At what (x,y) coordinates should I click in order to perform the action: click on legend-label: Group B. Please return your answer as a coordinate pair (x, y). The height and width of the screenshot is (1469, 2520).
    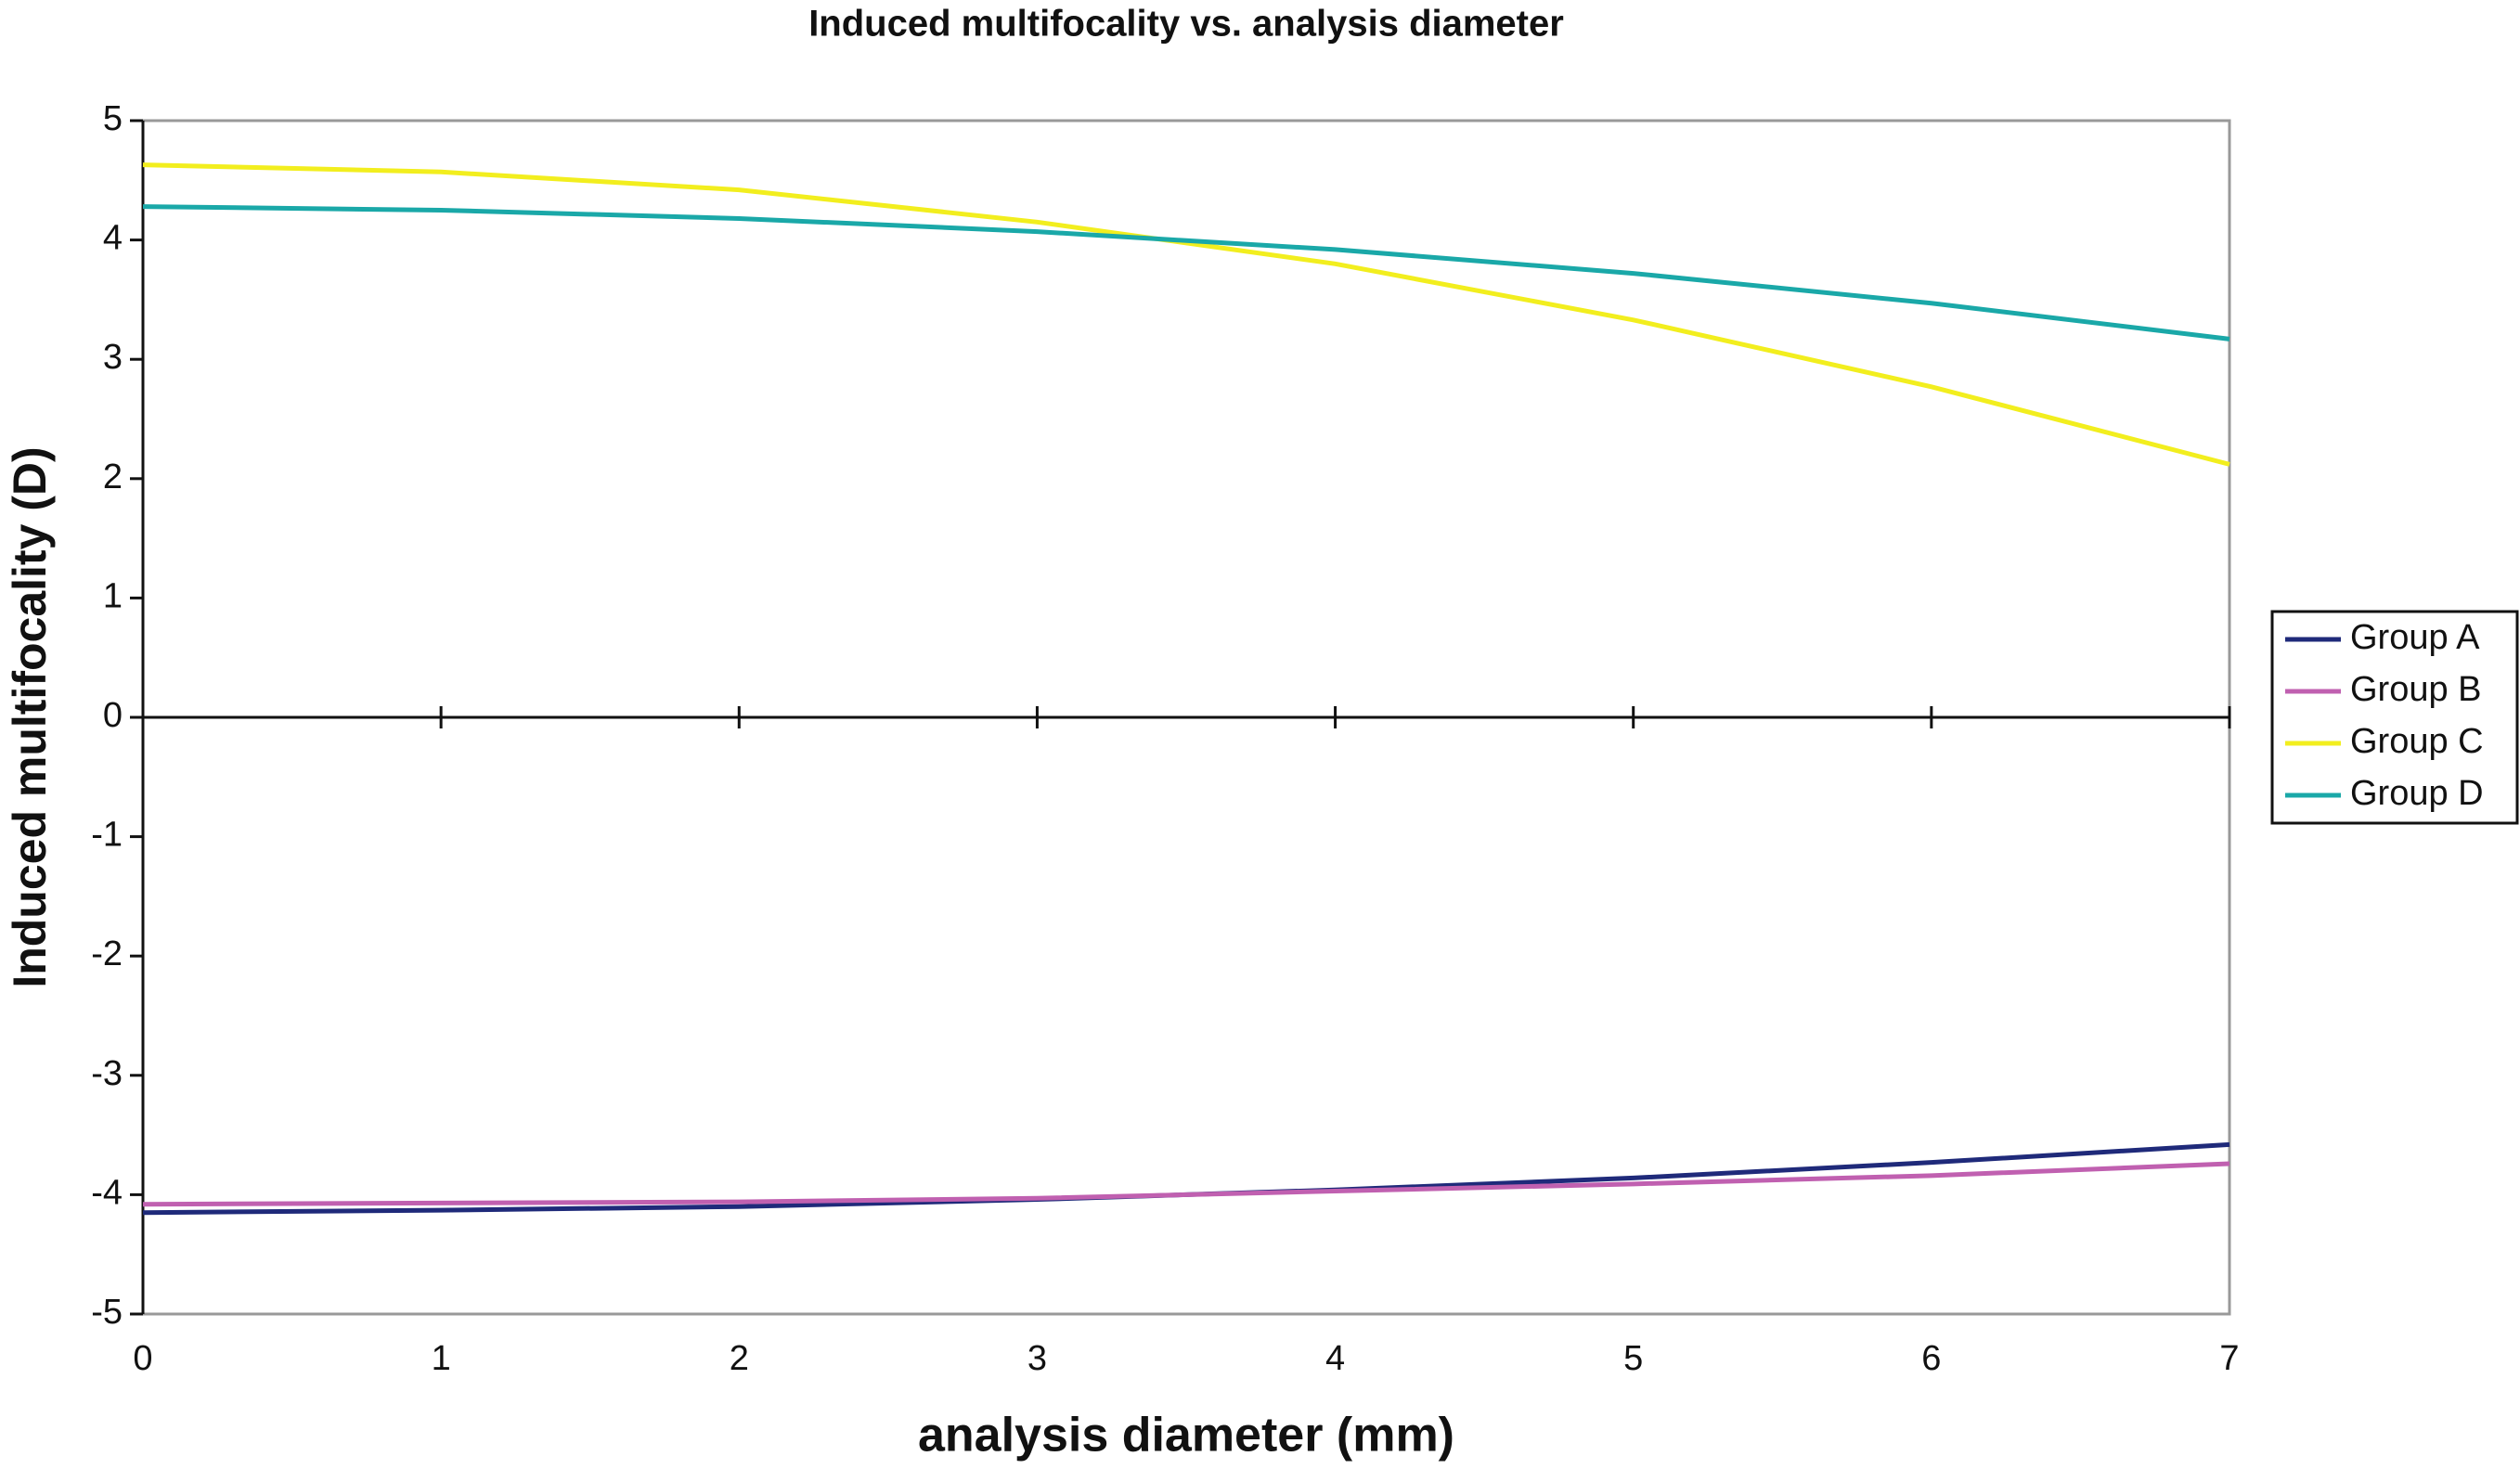
    Looking at the image, I should click on (2416, 690).